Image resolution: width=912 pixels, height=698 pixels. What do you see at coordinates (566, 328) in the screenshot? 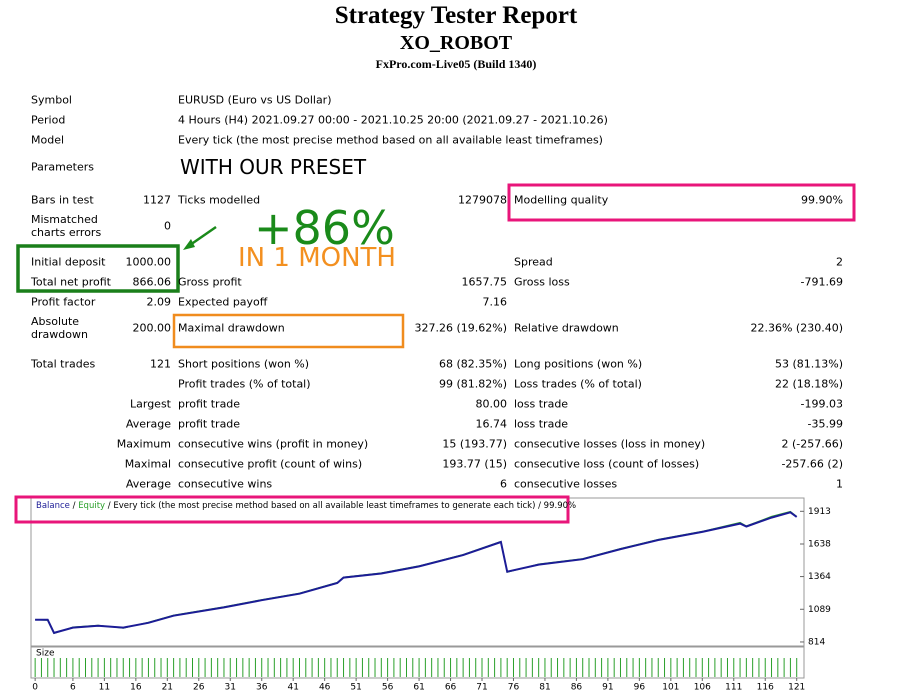
I see `field-label: Relative drawdown` at bounding box center [566, 328].